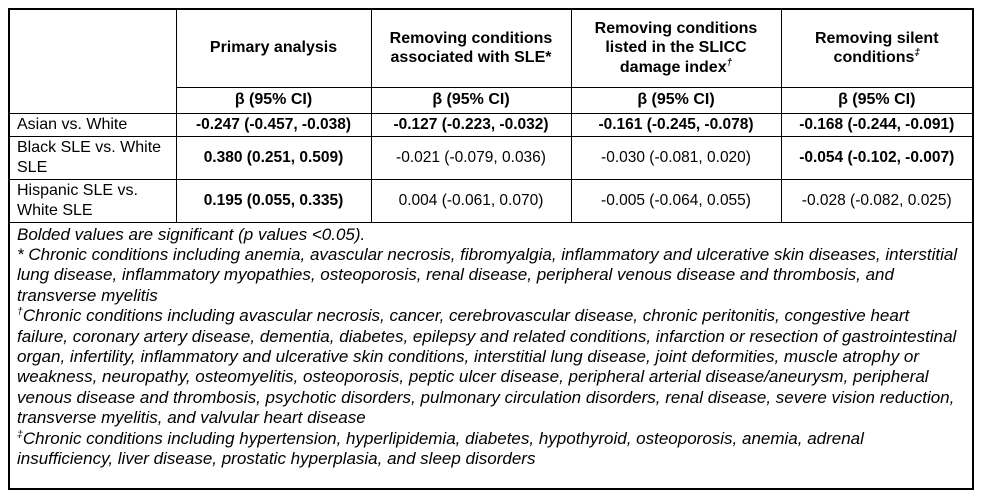 This screenshot has height=499, width=981. Describe the element at coordinates (92, 124) in the screenshot. I see `row-label: Asian vs. White` at that location.